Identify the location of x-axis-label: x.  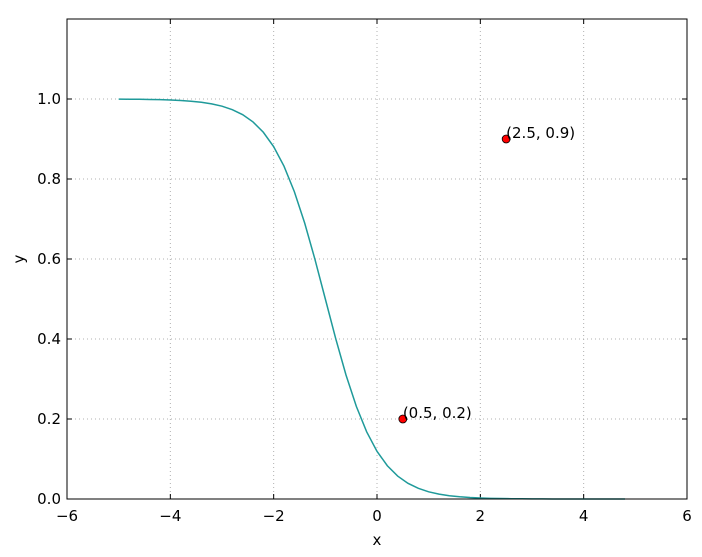
(377, 540).